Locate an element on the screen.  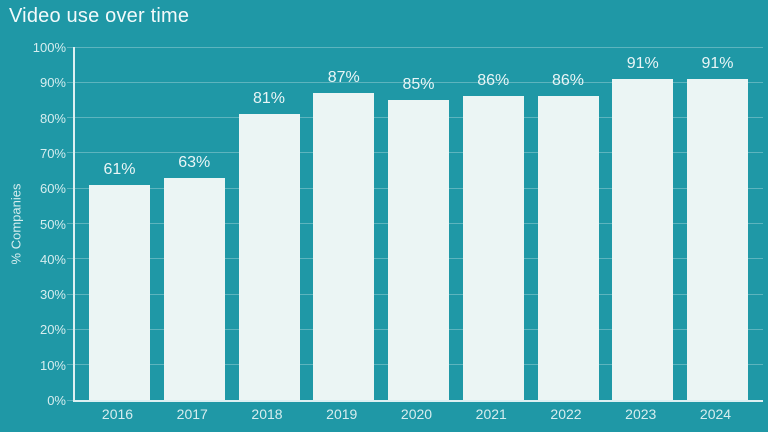
bar-value-label: 85% is located at coordinates (418, 84).